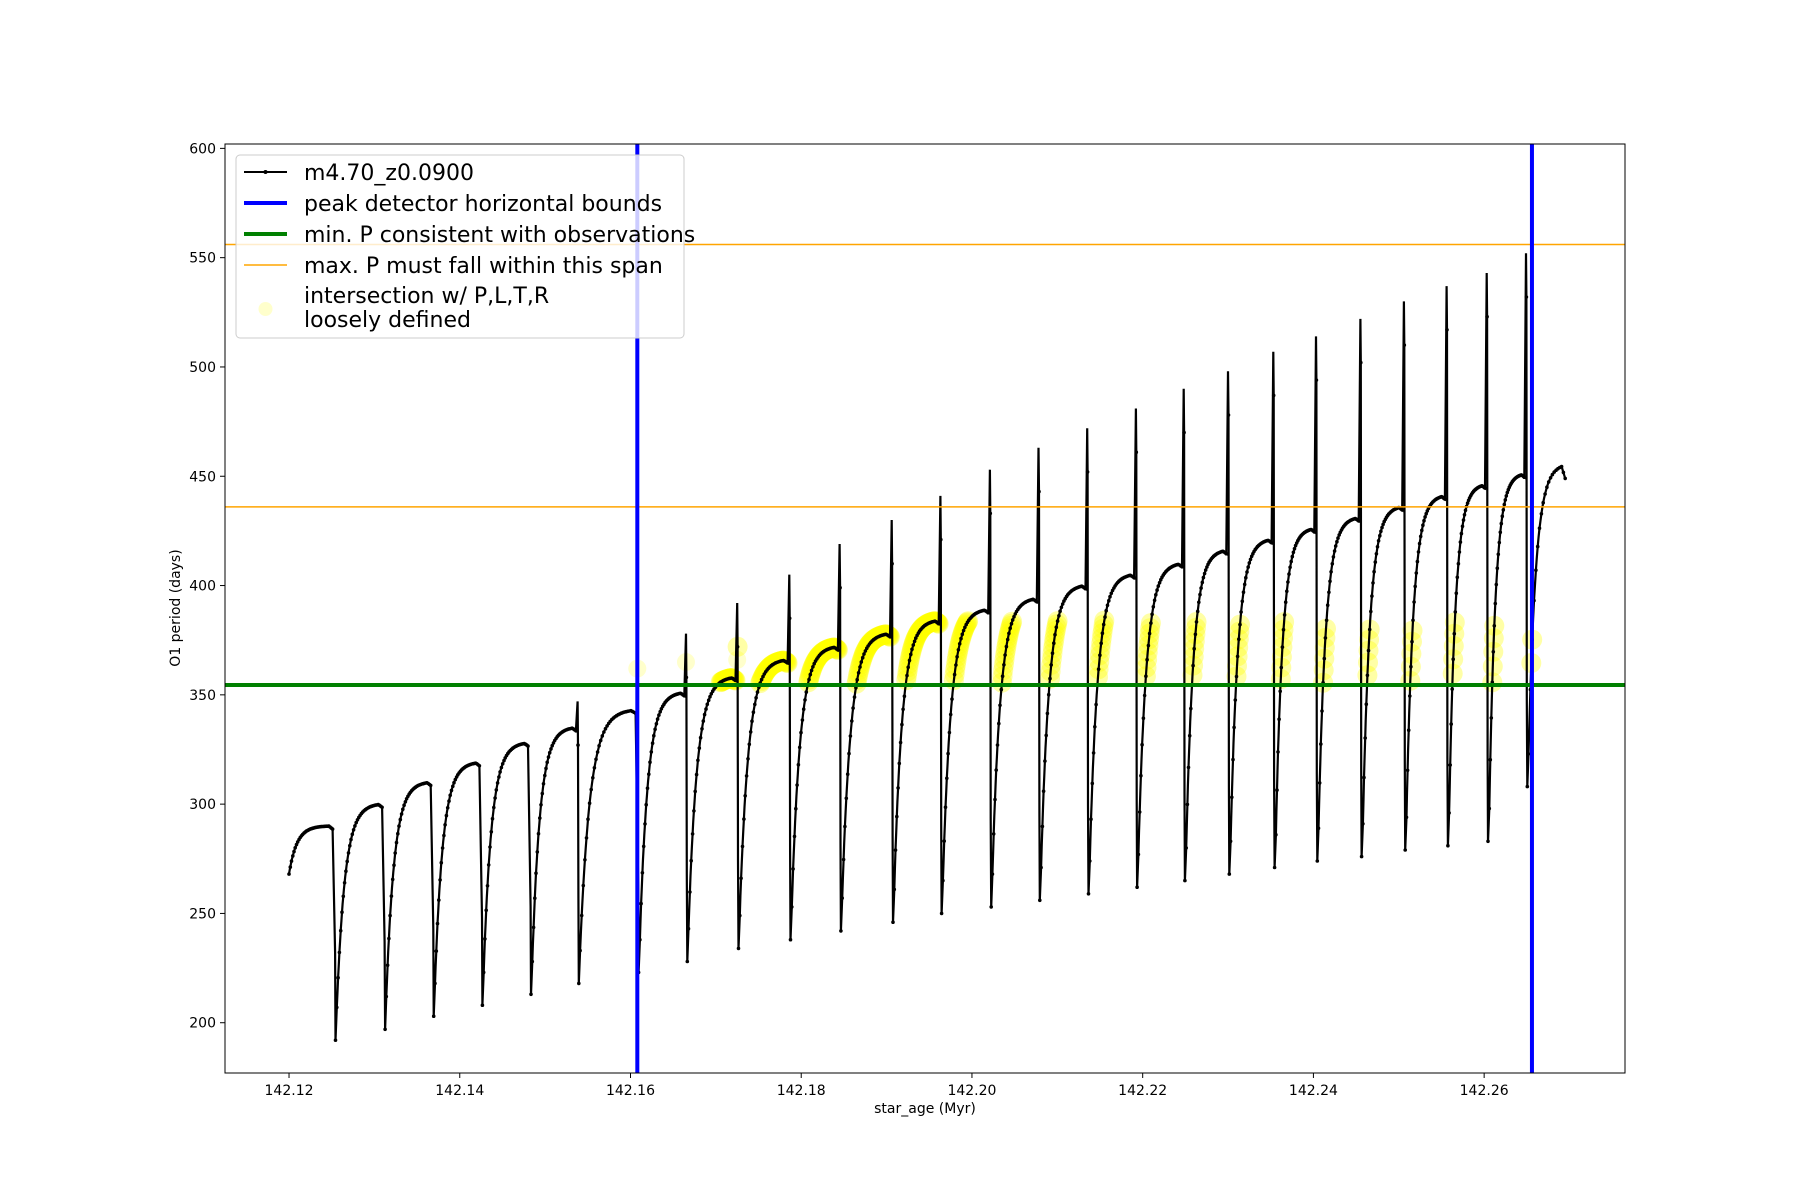  I want to click on legend-yellow-swatch, so click(265, 309).